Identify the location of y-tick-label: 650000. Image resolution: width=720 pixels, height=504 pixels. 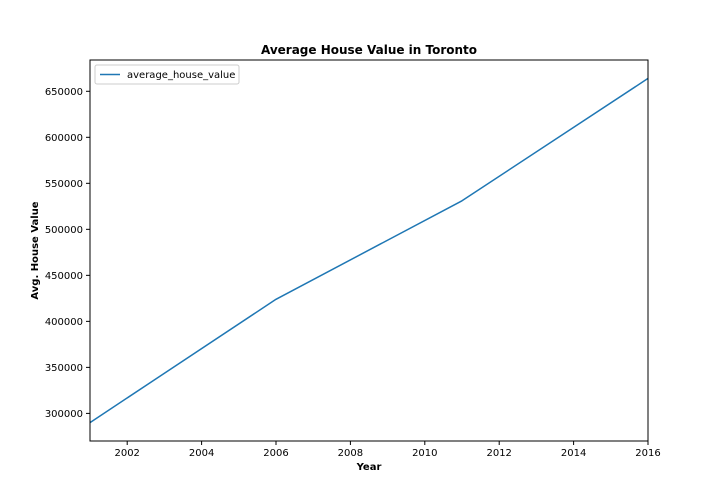
(64, 92).